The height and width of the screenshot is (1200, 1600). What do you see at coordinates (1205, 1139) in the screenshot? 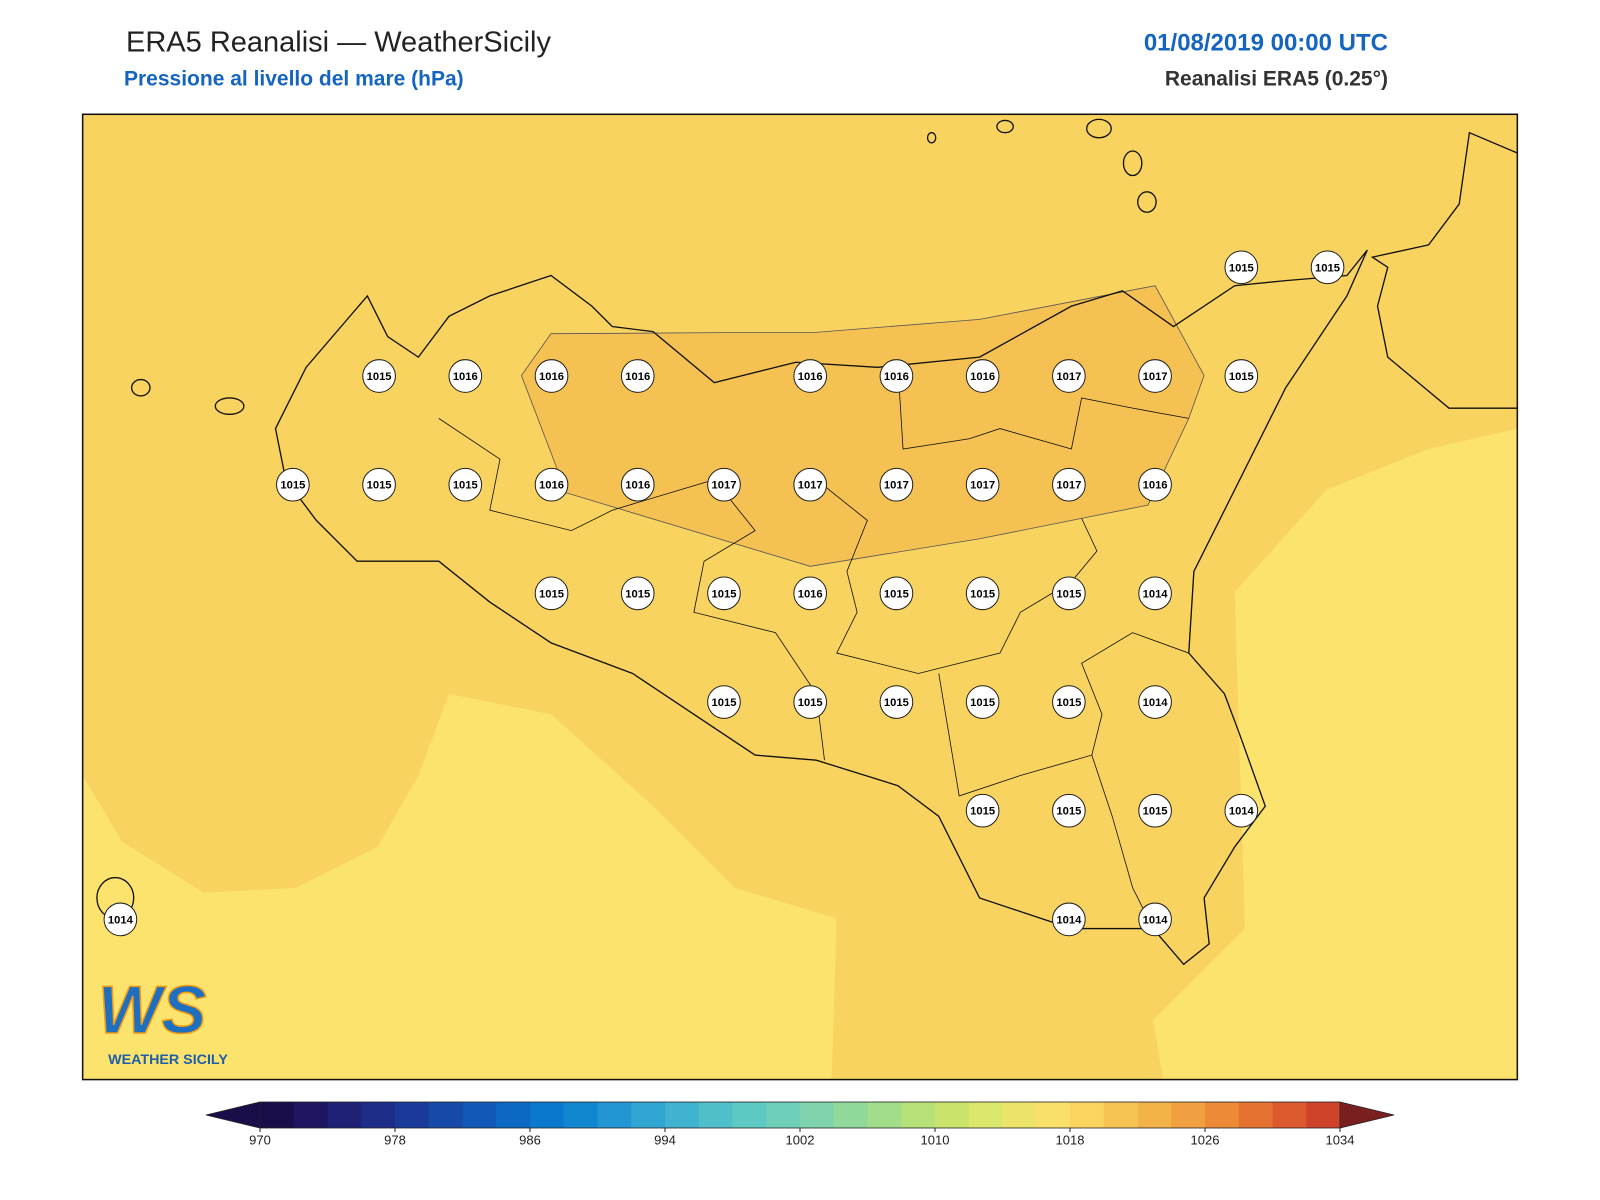
I see `colorbar-tick-label: 1026` at bounding box center [1205, 1139].